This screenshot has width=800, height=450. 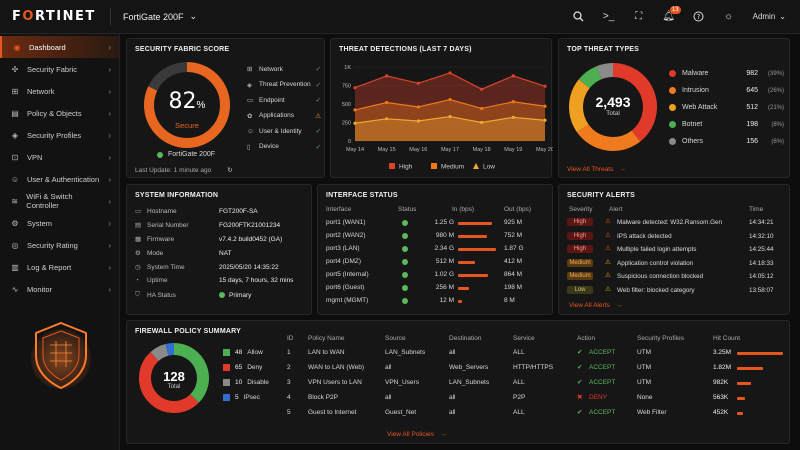 What do you see at coordinates (436, 251) in the screenshot?
I see `interface-row: port3 (LAN) 2.34 G 1.87 G` at bounding box center [436, 251].